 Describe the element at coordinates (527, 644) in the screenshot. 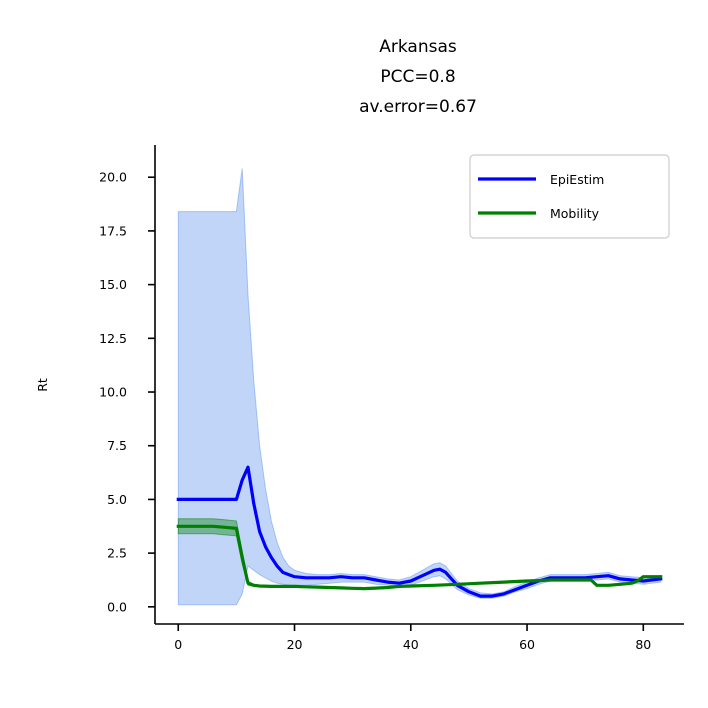

I see `x-tick-label: 60` at that location.